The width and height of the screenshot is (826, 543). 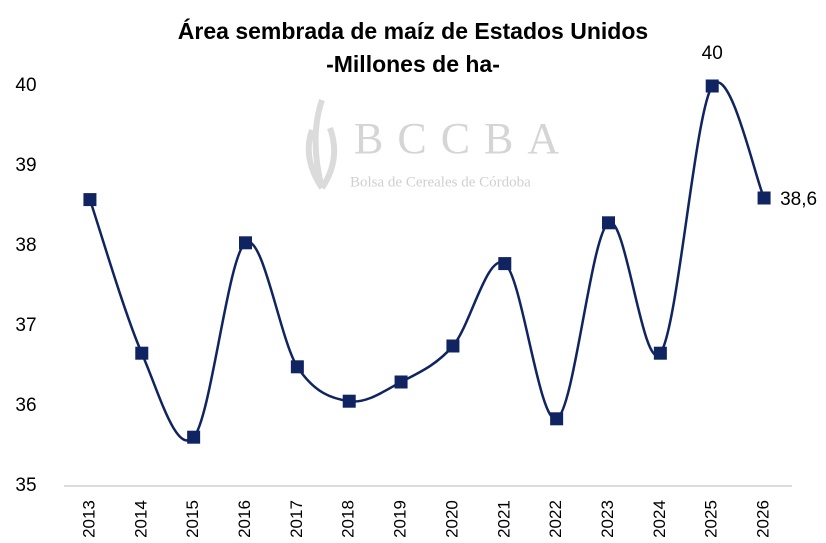 I want to click on x-tick-label: 2016, so click(x=244, y=519).